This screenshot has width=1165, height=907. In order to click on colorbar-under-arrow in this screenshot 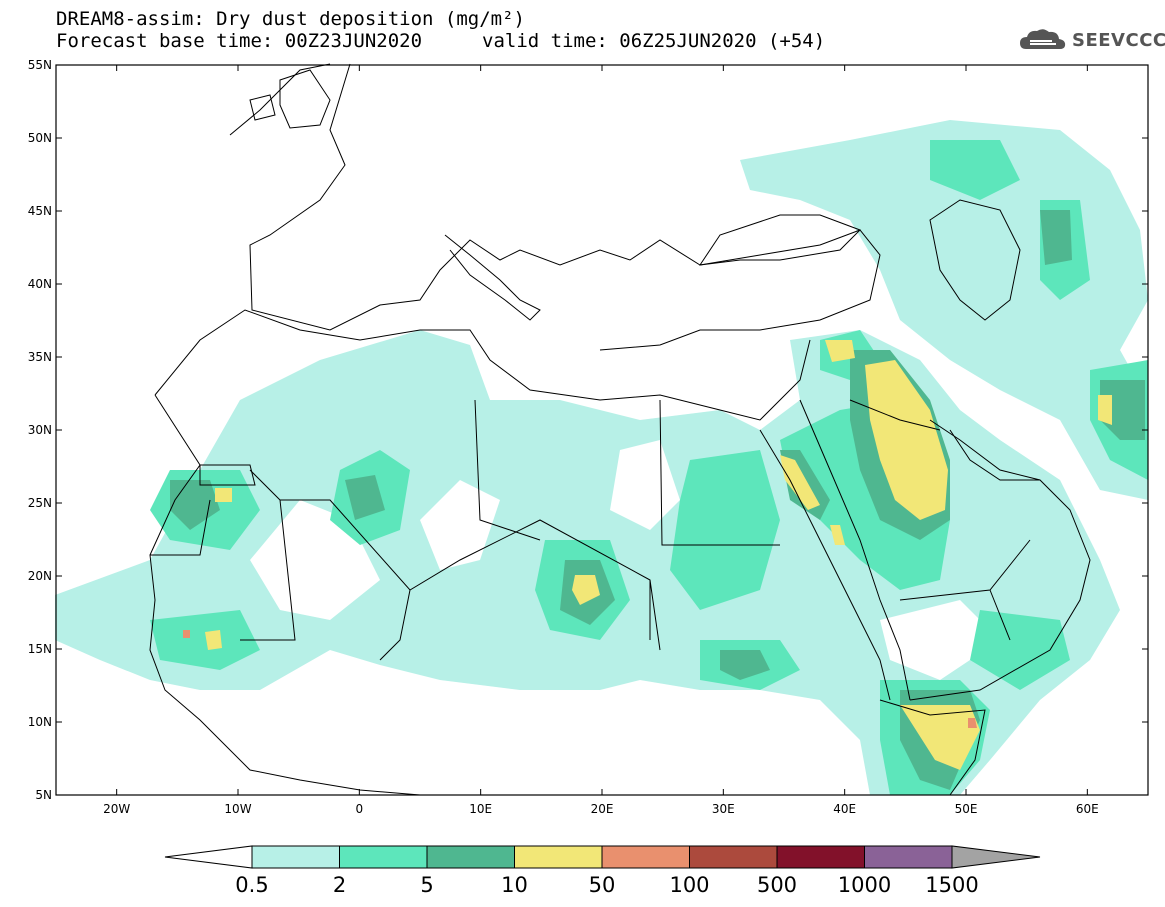, I will do `click(208, 857)`.